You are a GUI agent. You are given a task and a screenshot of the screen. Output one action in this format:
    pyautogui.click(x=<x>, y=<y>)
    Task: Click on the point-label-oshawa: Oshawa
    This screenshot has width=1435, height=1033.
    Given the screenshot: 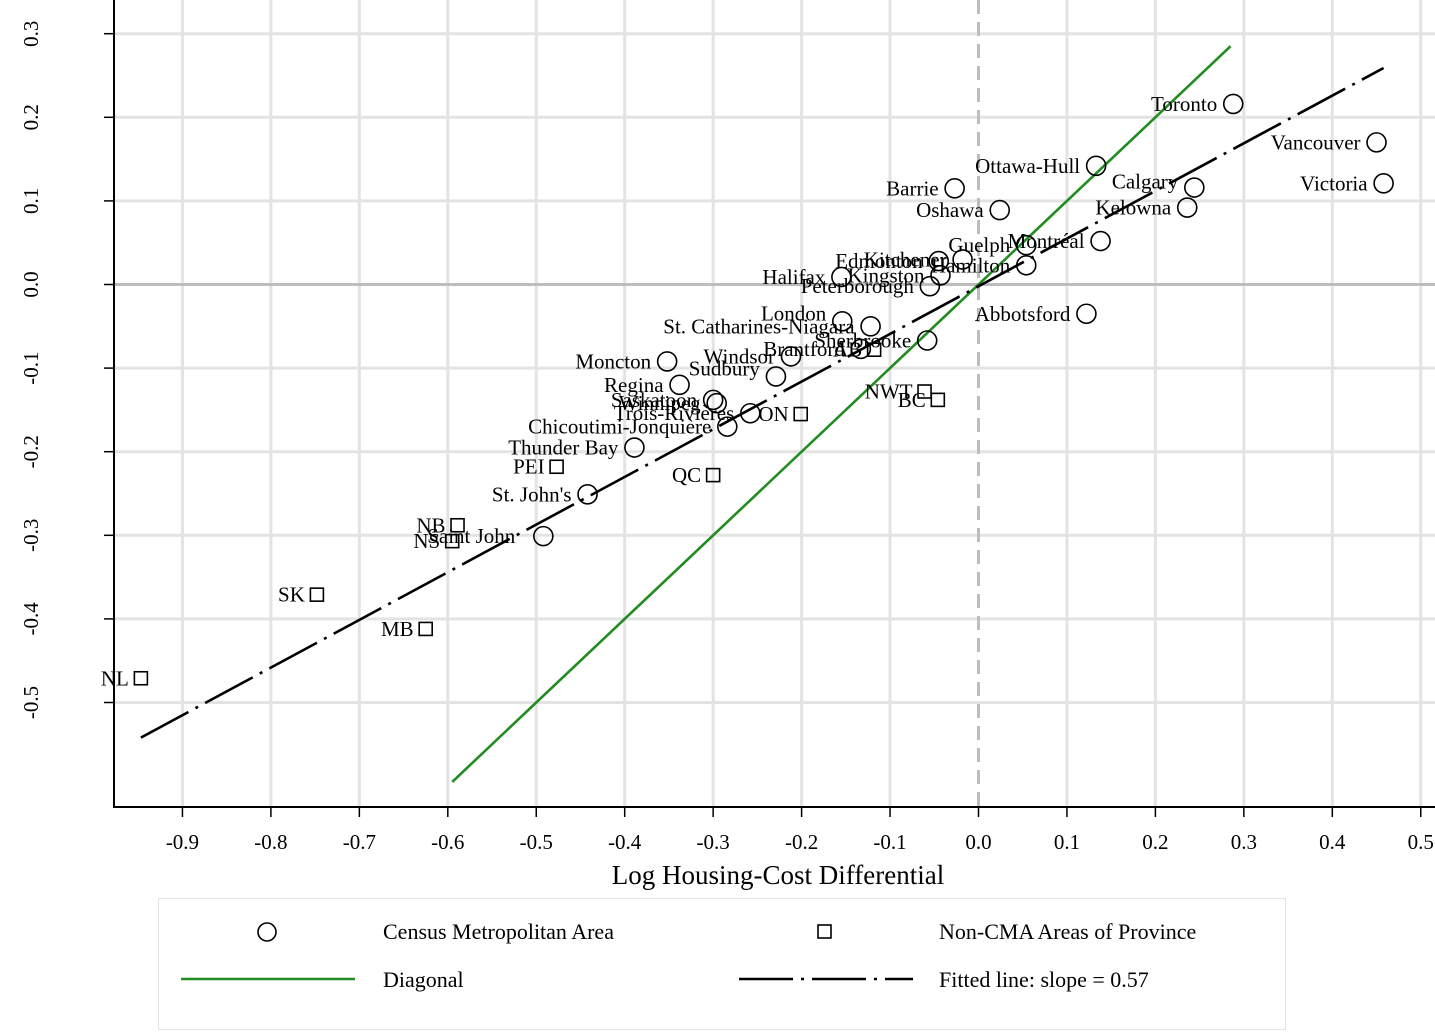 What is the action you would take?
    pyautogui.click(x=950, y=210)
    